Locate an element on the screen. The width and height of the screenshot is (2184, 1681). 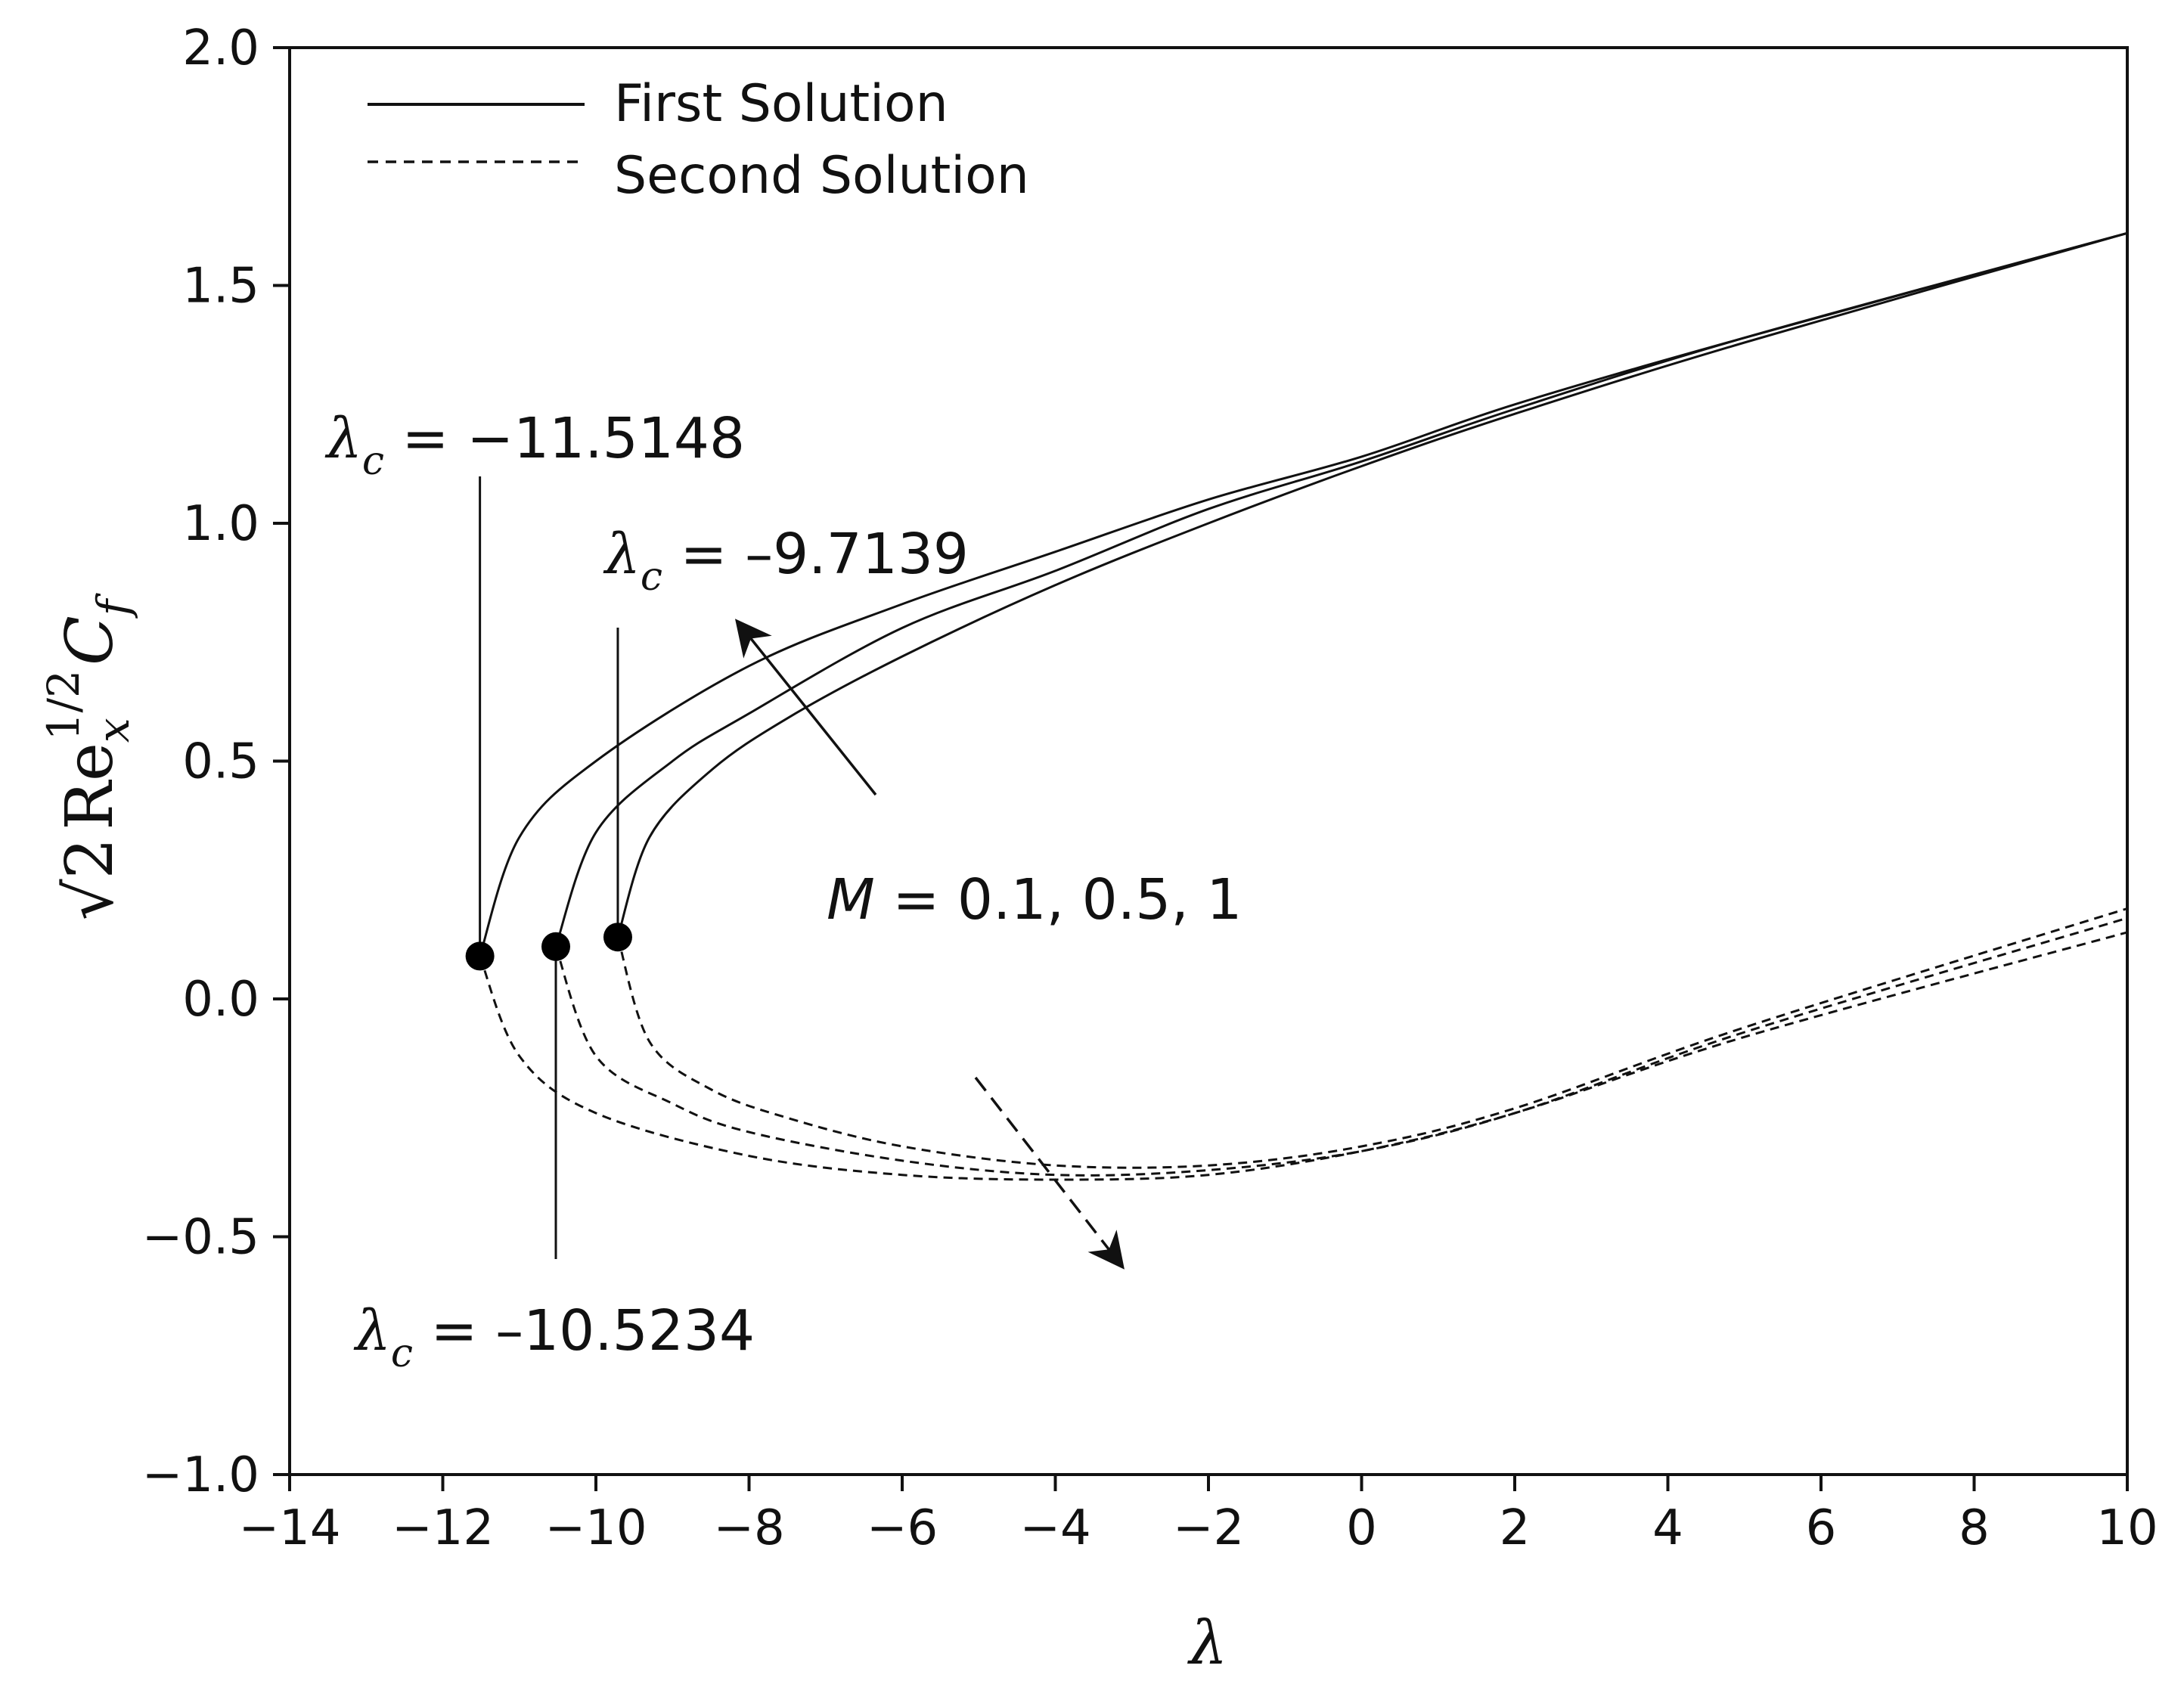
y-tick-label: −0.5 is located at coordinates (200, 1238).